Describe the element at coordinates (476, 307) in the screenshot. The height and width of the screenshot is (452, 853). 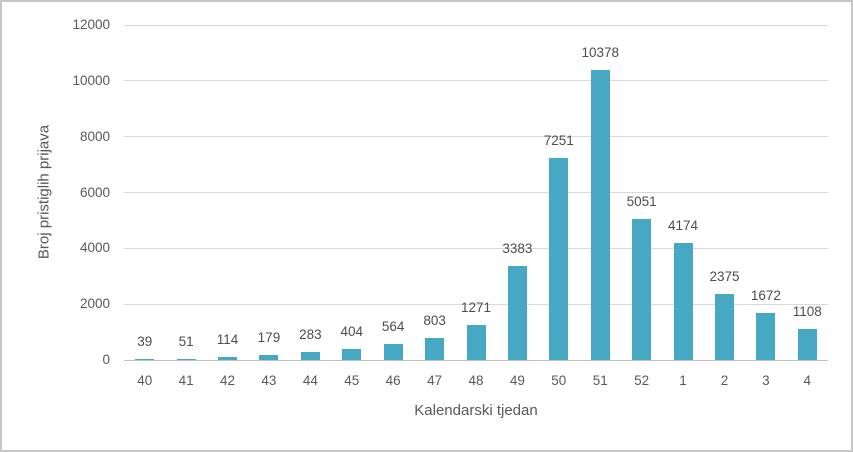
I see `bar-value-label: 1271` at that location.